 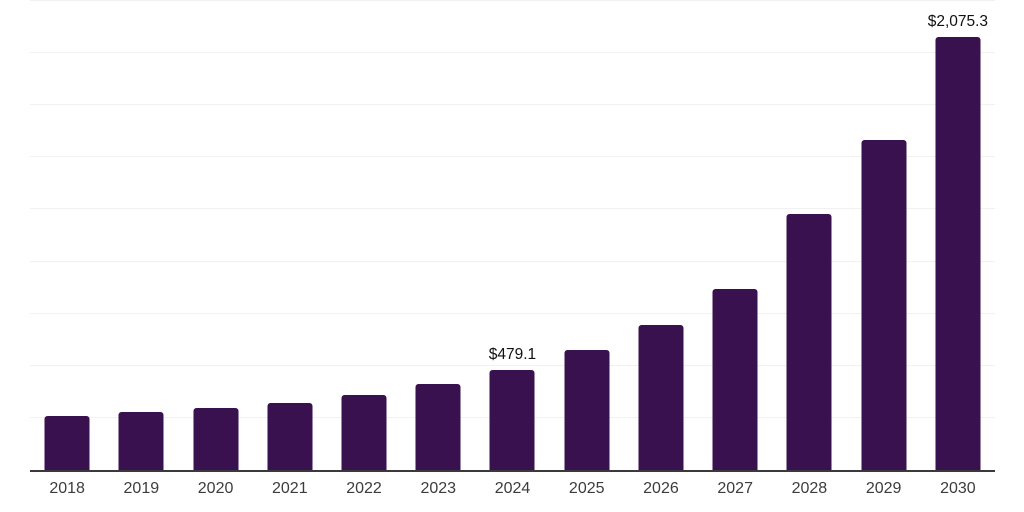 I want to click on x-tick-label-2028: 2028, so click(x=809, y=488).